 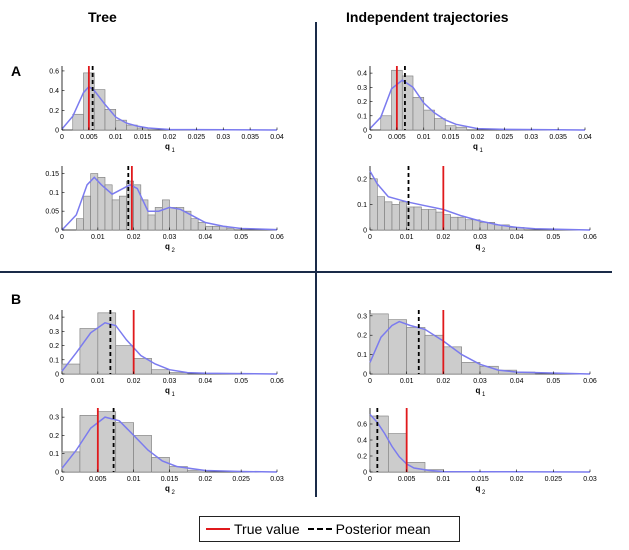 What do you see at coordinates (319, 529) in the screenshot?
I see `legend-posterior-mean-swatch` at bounding box center [319, 529].